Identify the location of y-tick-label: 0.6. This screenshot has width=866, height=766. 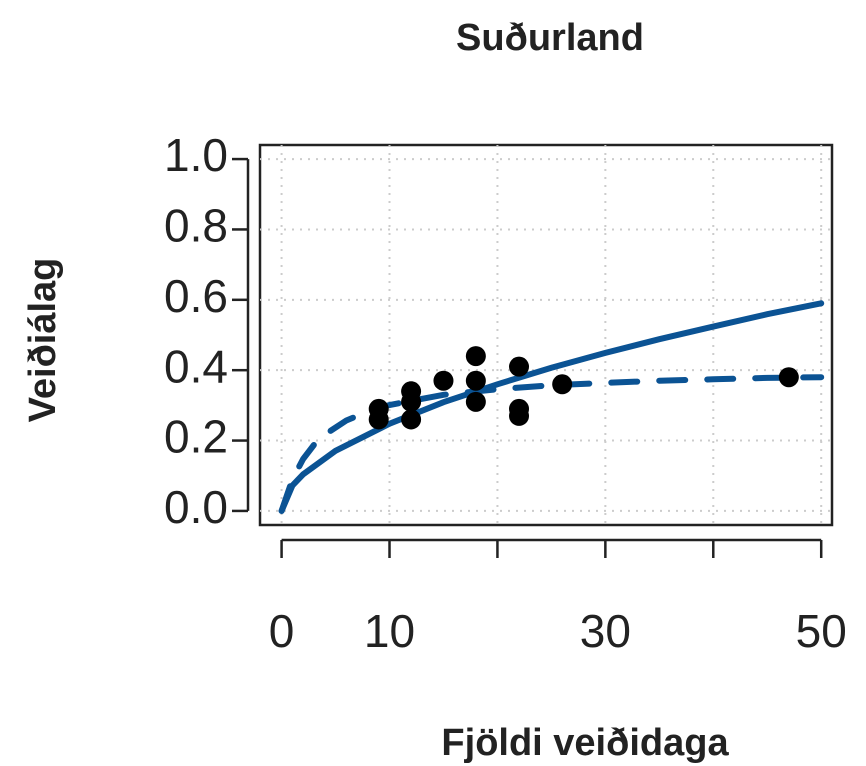
(196, 296).